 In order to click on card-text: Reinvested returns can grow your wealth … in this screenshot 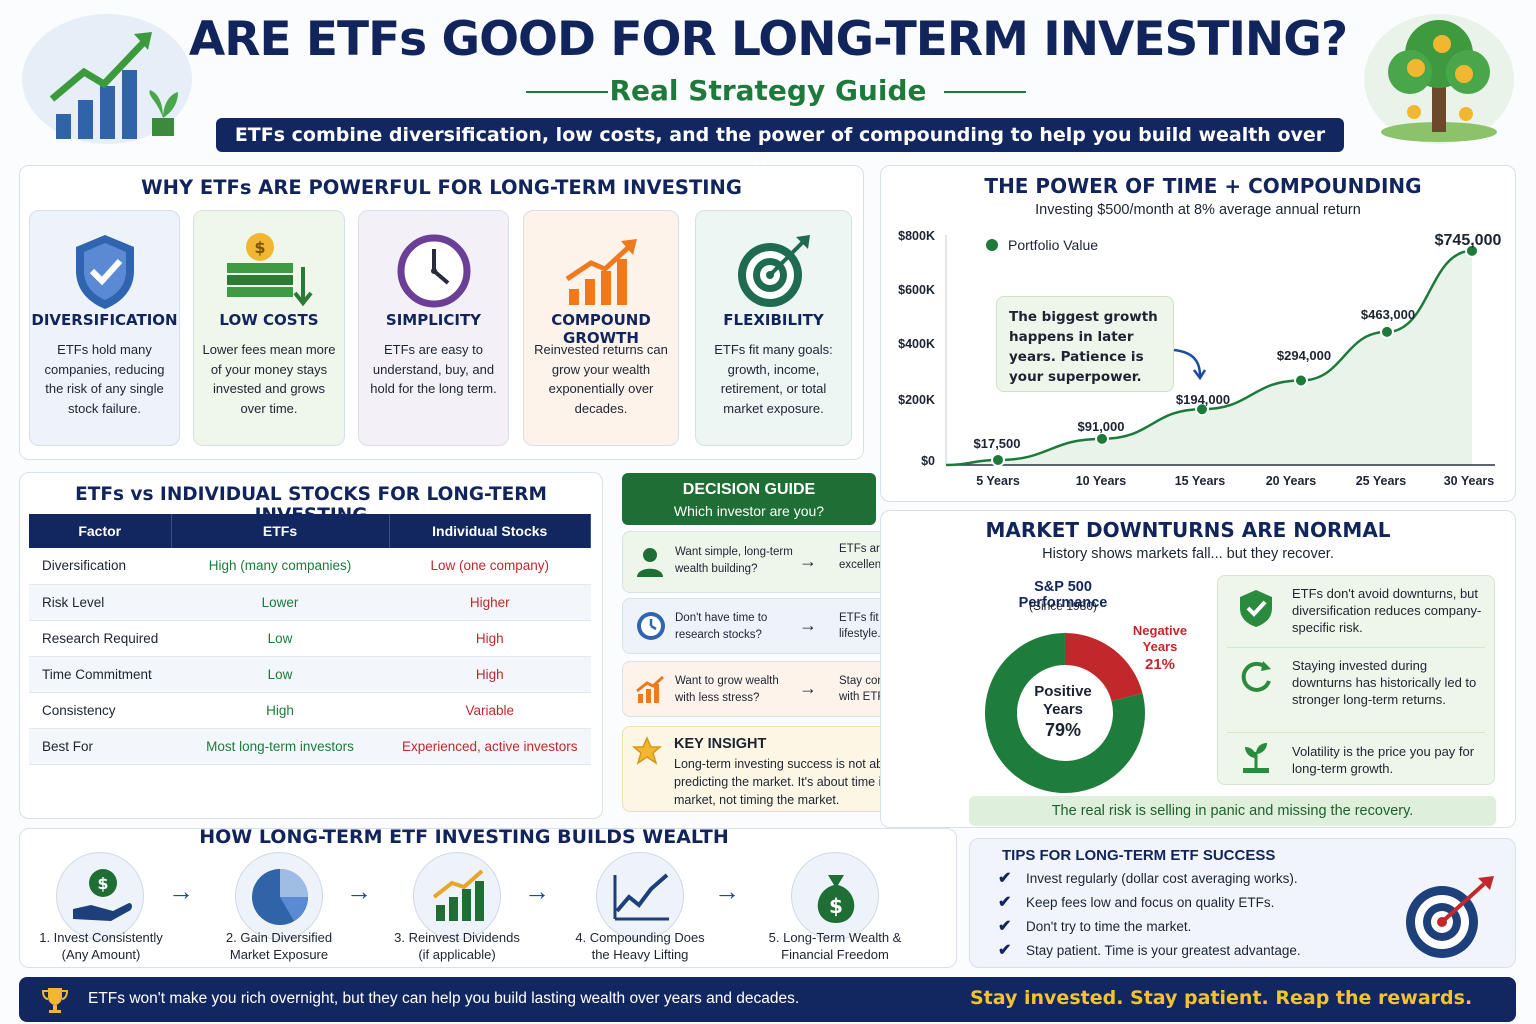, I will do `click(601, 379)`.